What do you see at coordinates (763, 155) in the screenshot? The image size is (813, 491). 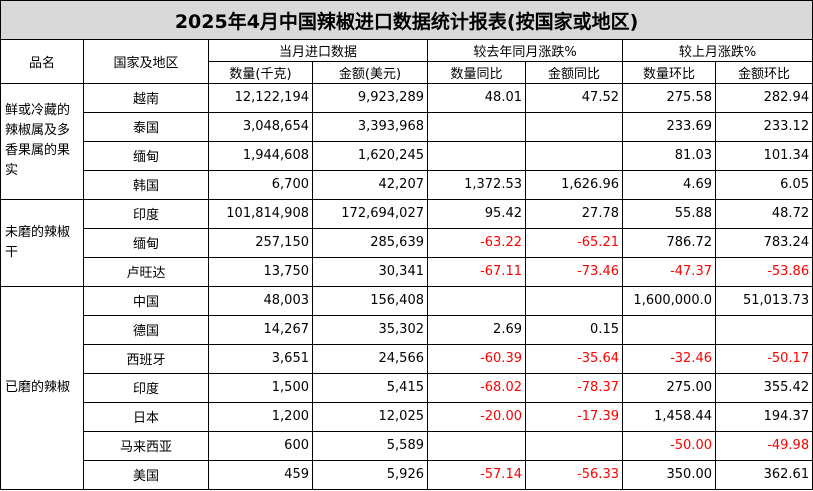 I see `amount-mom-cell: 101.34` at bounding box center [763, 155].